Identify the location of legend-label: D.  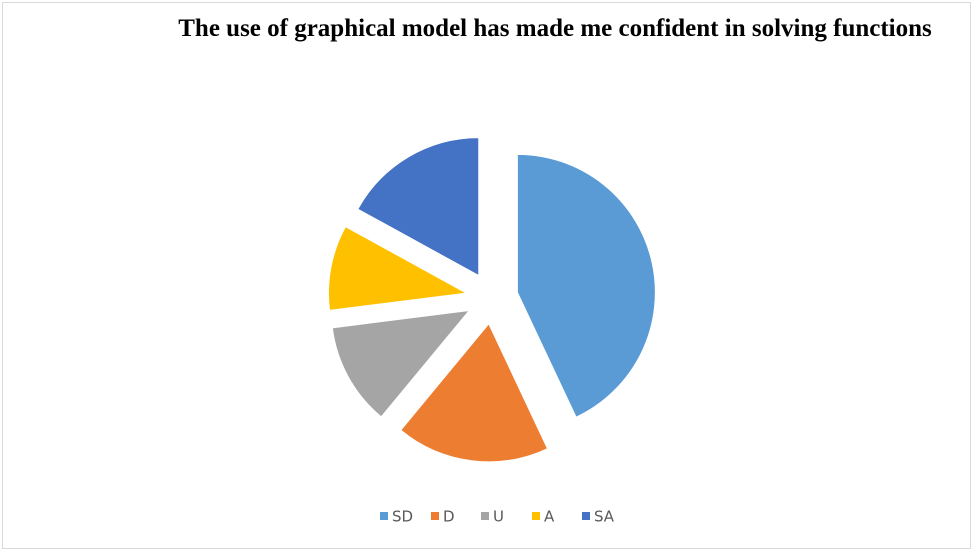
(449, 517).